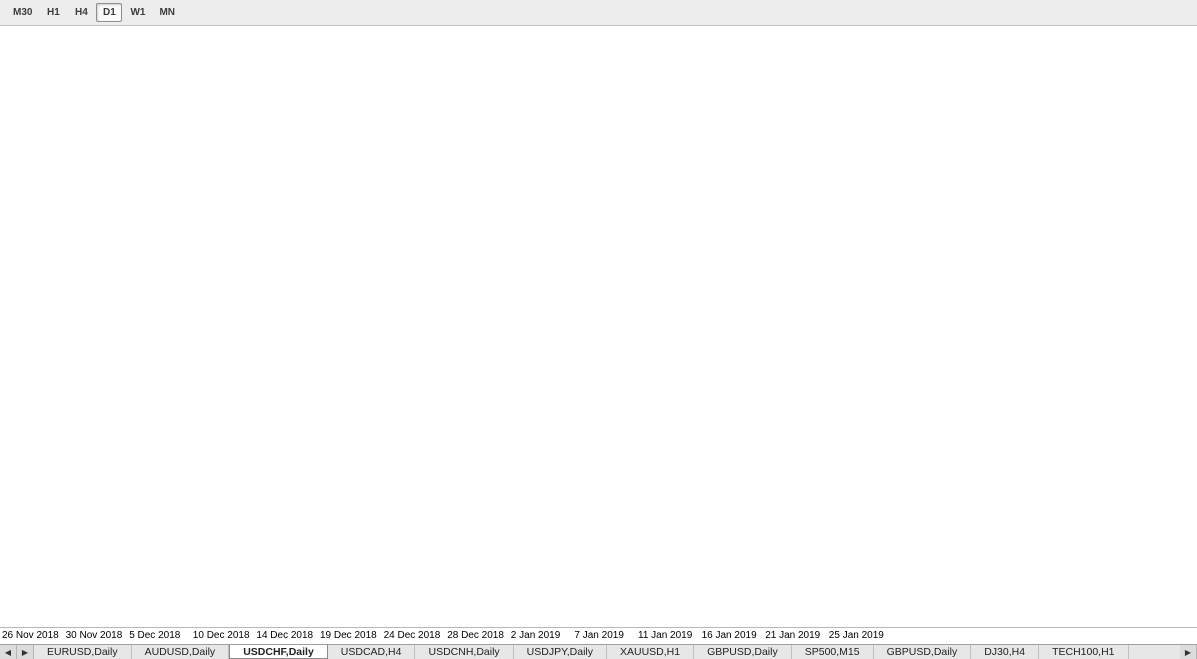 The image size is (1197, 659). Describe the element at coordinates (53, 12) in the screenshot. I see `timeframe-button-h1: H1` at that location.